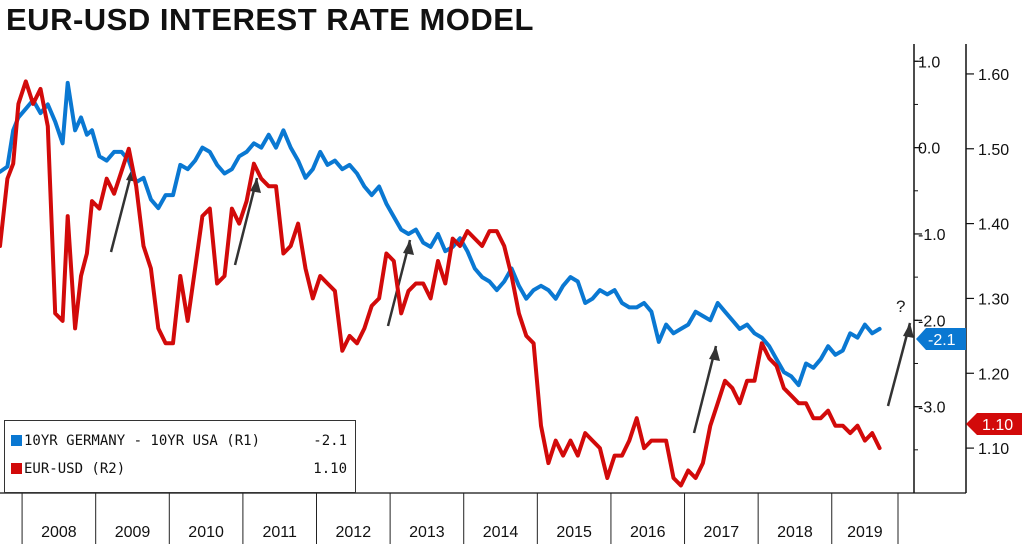  I want to click on r1-tick-label: 1.0, so click(929, 62).